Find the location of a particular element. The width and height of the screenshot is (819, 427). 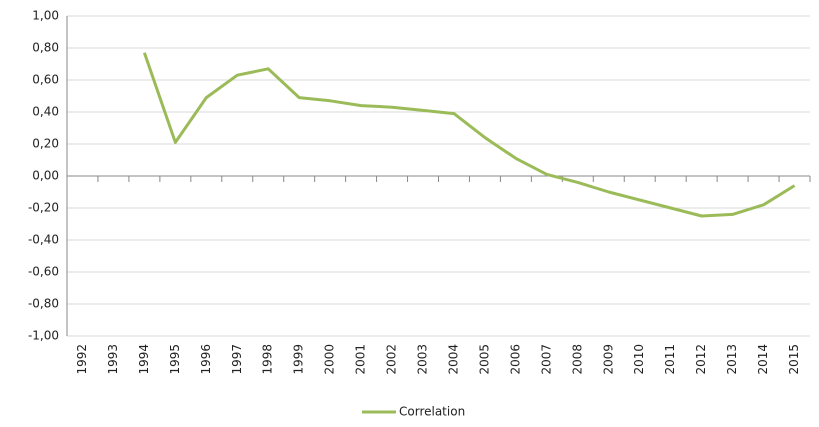

legend-label: Correlation is located at coordinates (432, 412).